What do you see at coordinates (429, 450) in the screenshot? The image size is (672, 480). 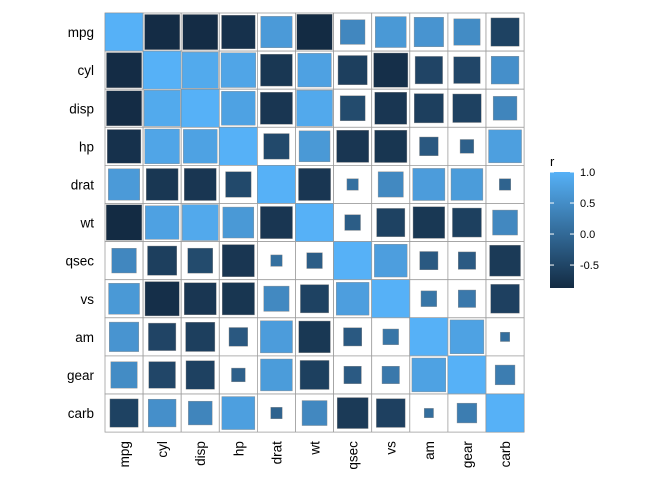 I see `x-tick-label-am: am` at bounding box center [429, 450].